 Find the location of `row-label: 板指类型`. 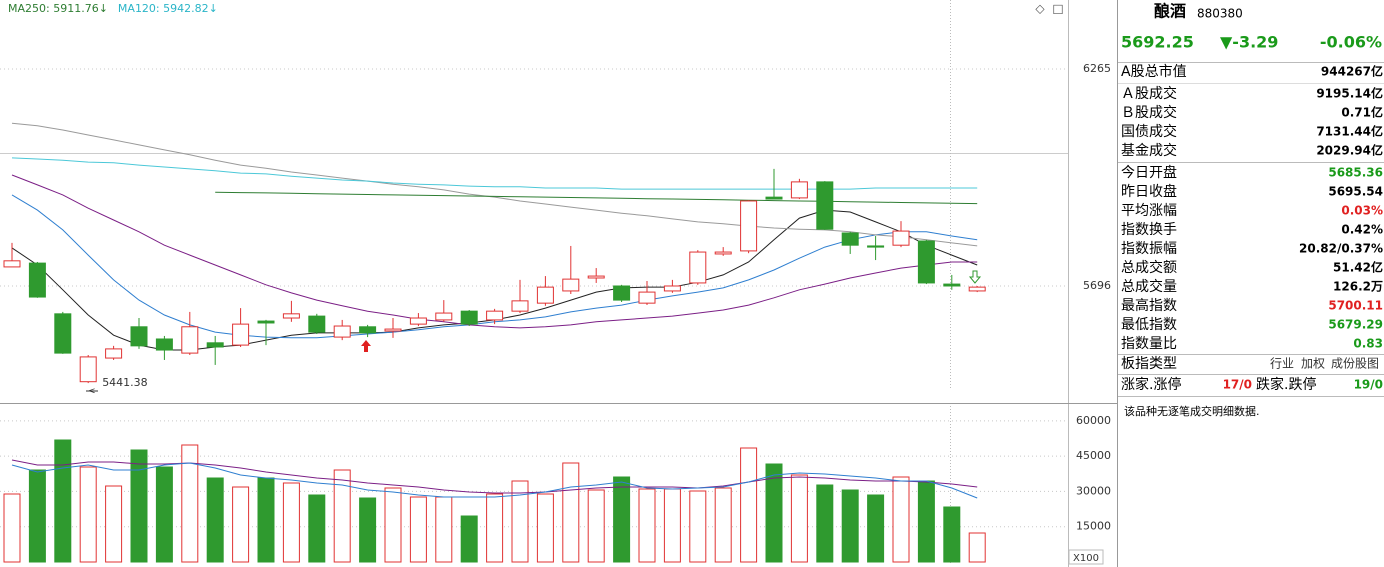

row-label: 板指类型 is located at coordinates (1149, 364).